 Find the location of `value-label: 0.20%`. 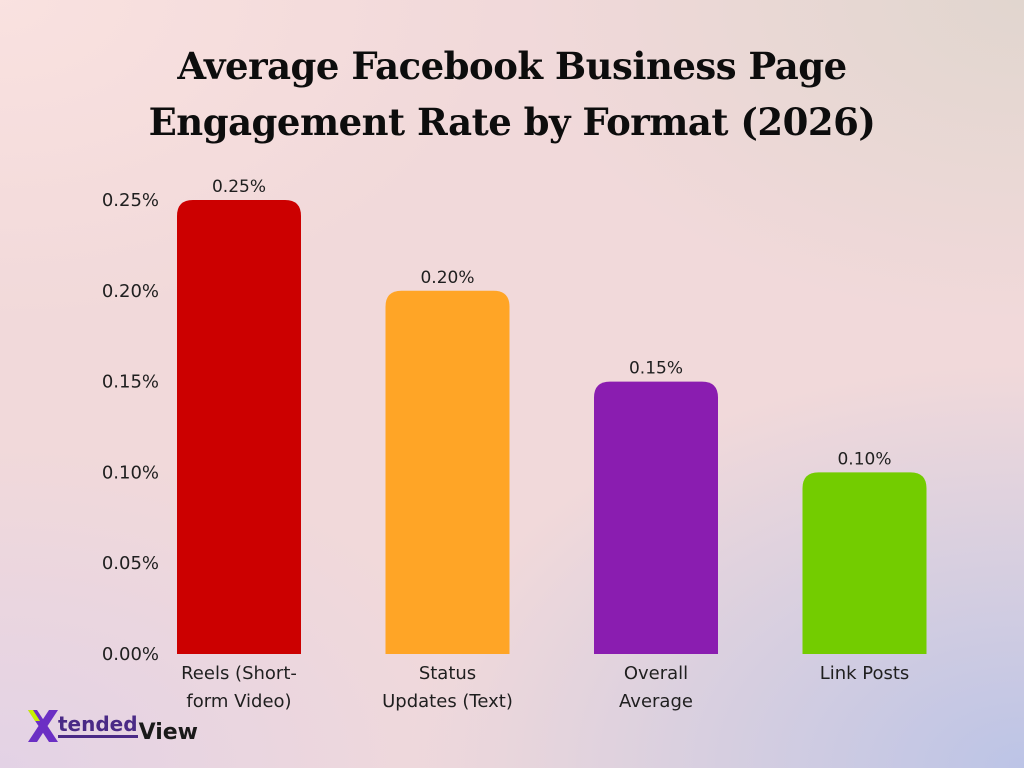

value-label: 0.20% is located at coordinates (447, 278).